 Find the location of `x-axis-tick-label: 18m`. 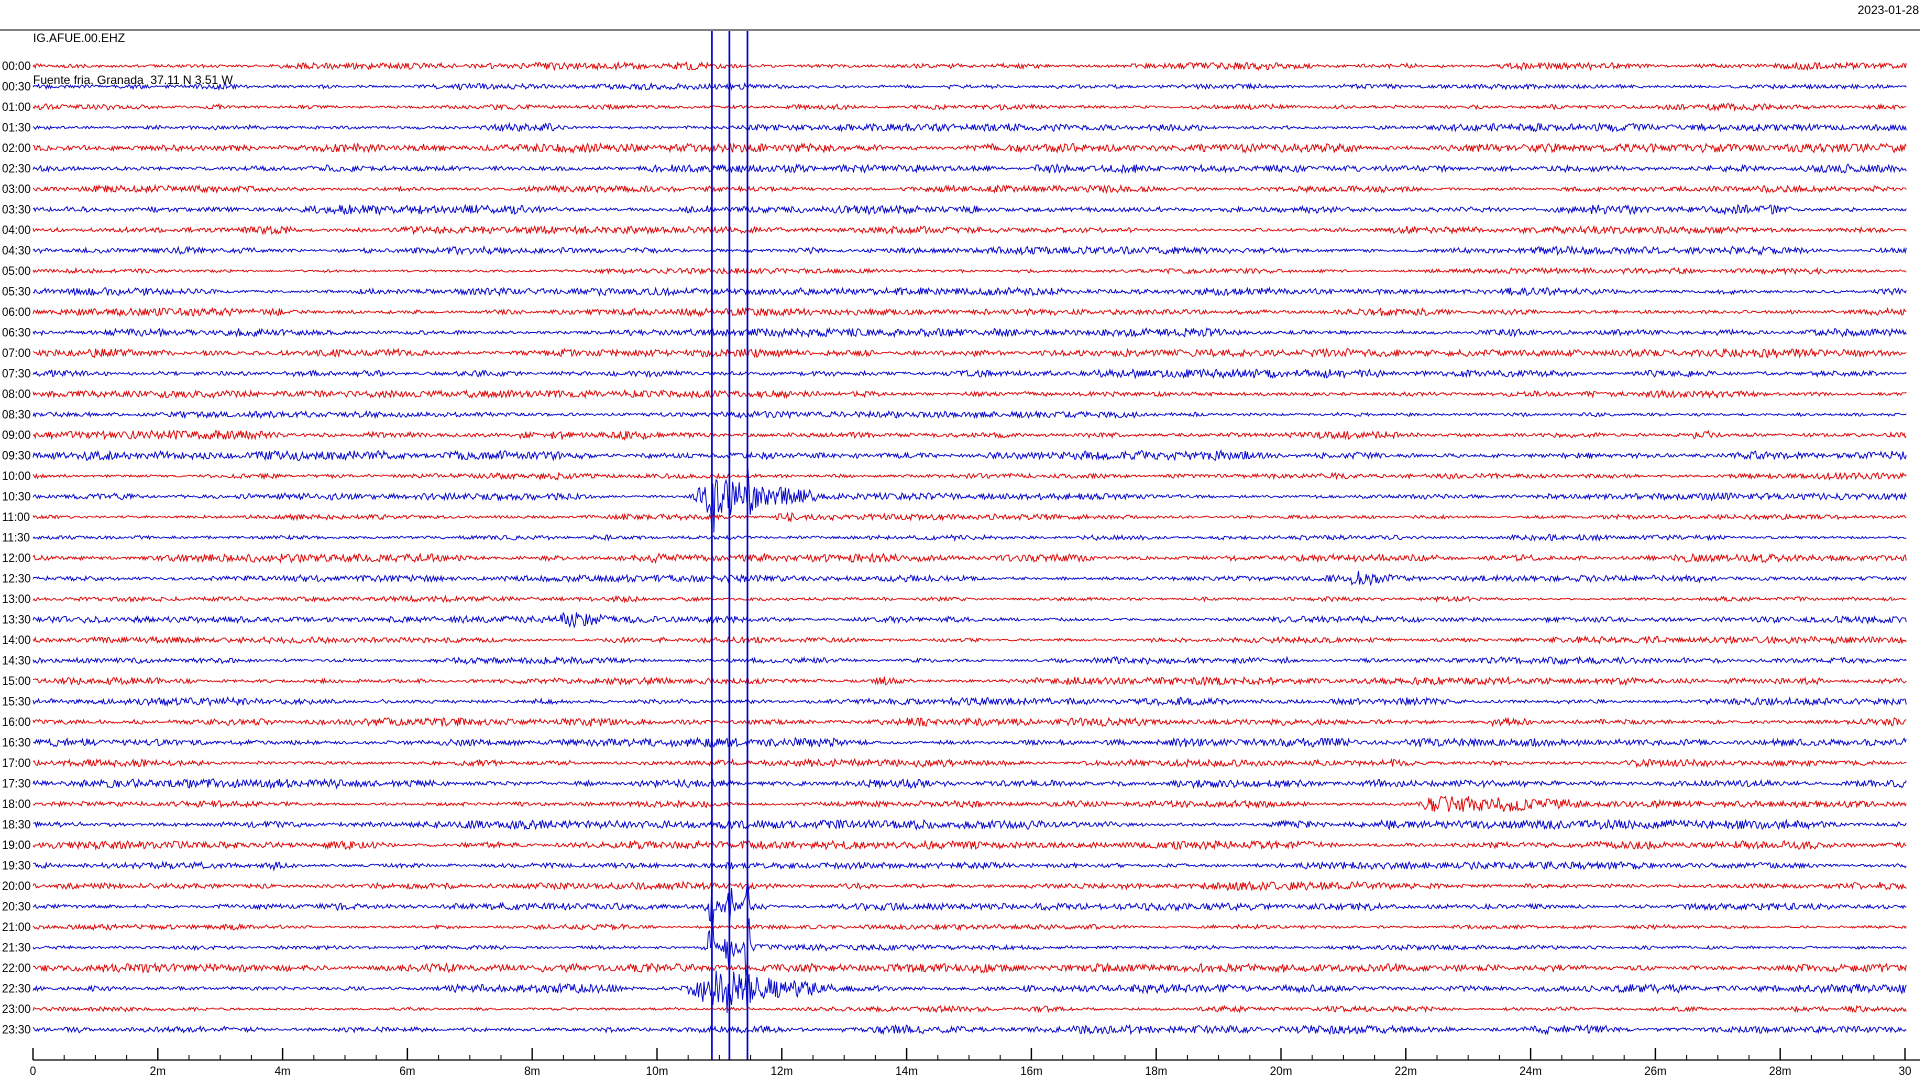

x-axis-tick-label: 18m is located at coordinates (1156, 1072).